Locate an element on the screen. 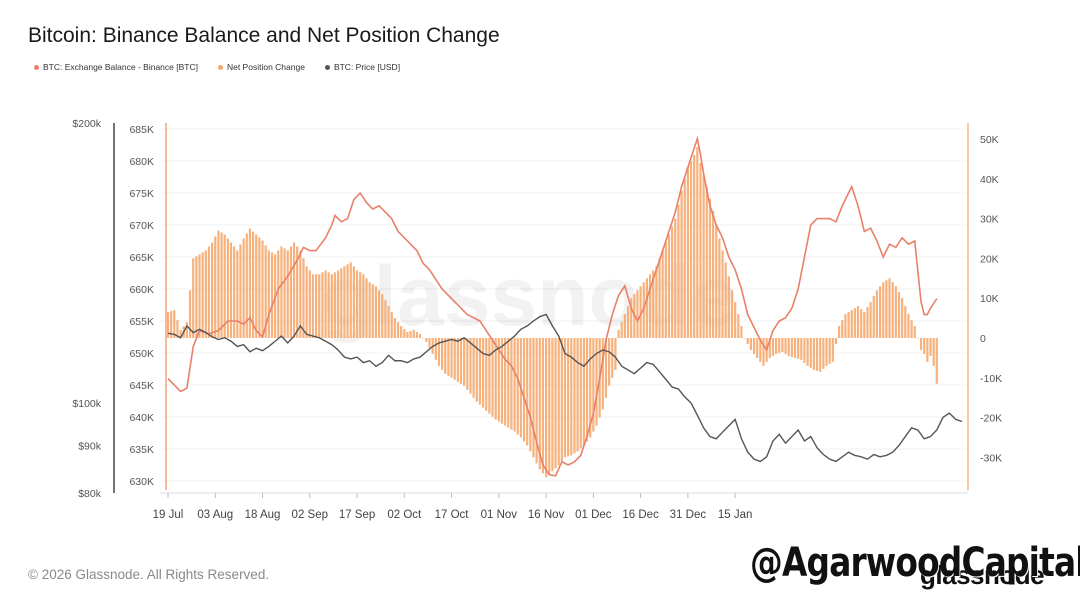 The image size is (1080, 607). price-tick-label: $80k is located at coordinates (90, 494).